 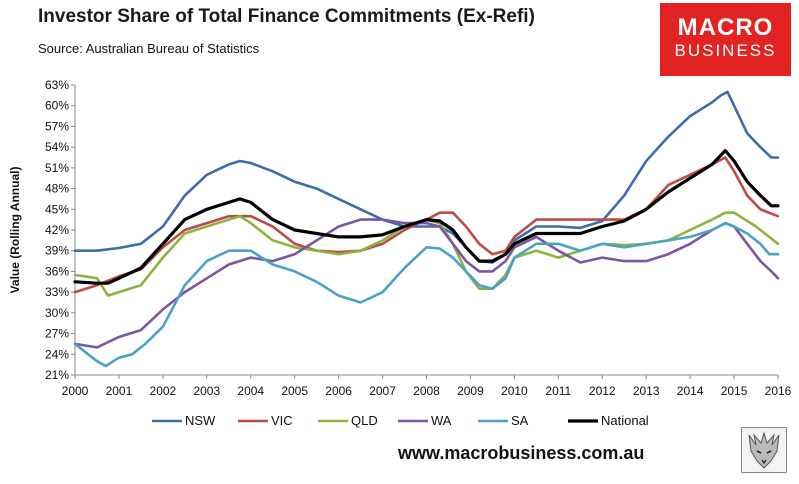 What do you see at coordinates (282, 420) in the screenshot?
I see `legend-label: VIC` at bounding box center [282, 420].